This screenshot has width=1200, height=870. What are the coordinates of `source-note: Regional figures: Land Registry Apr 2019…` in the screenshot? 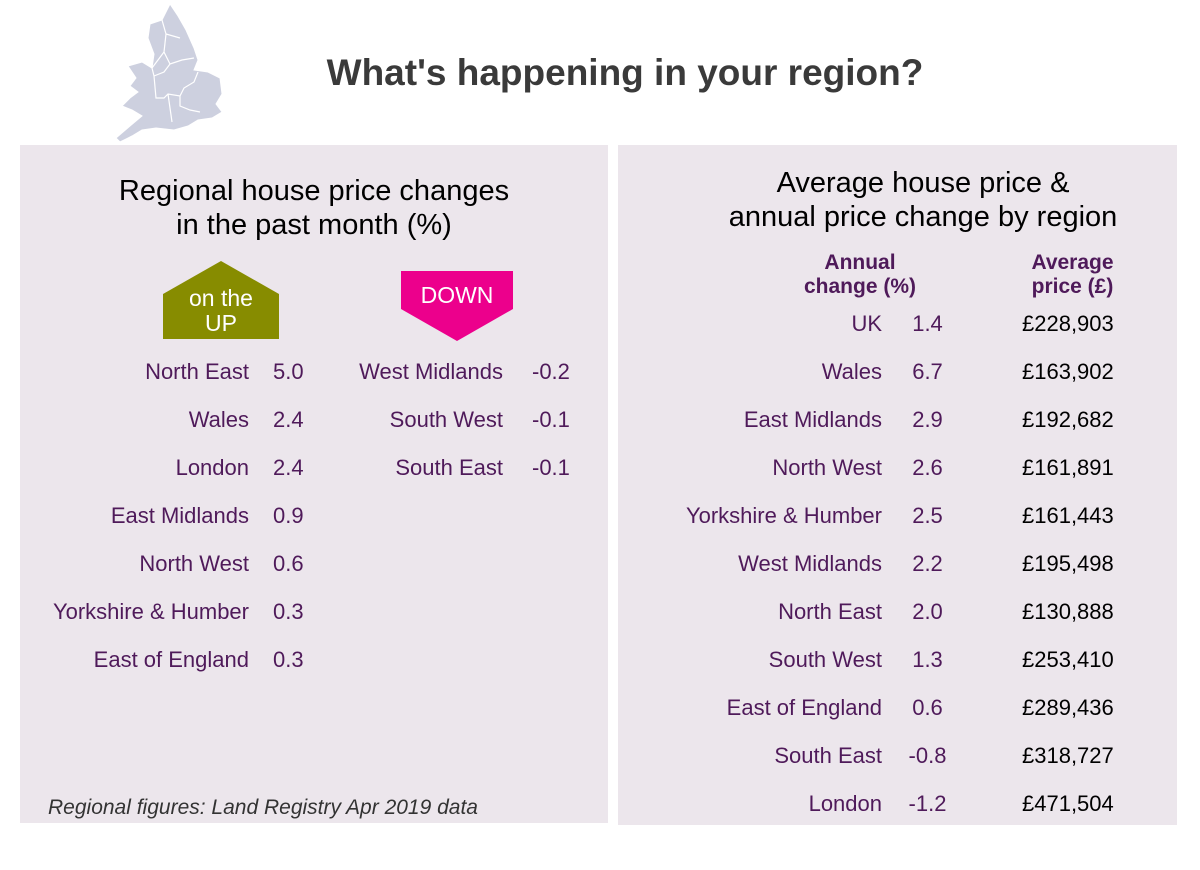 It's located at (263, 807).